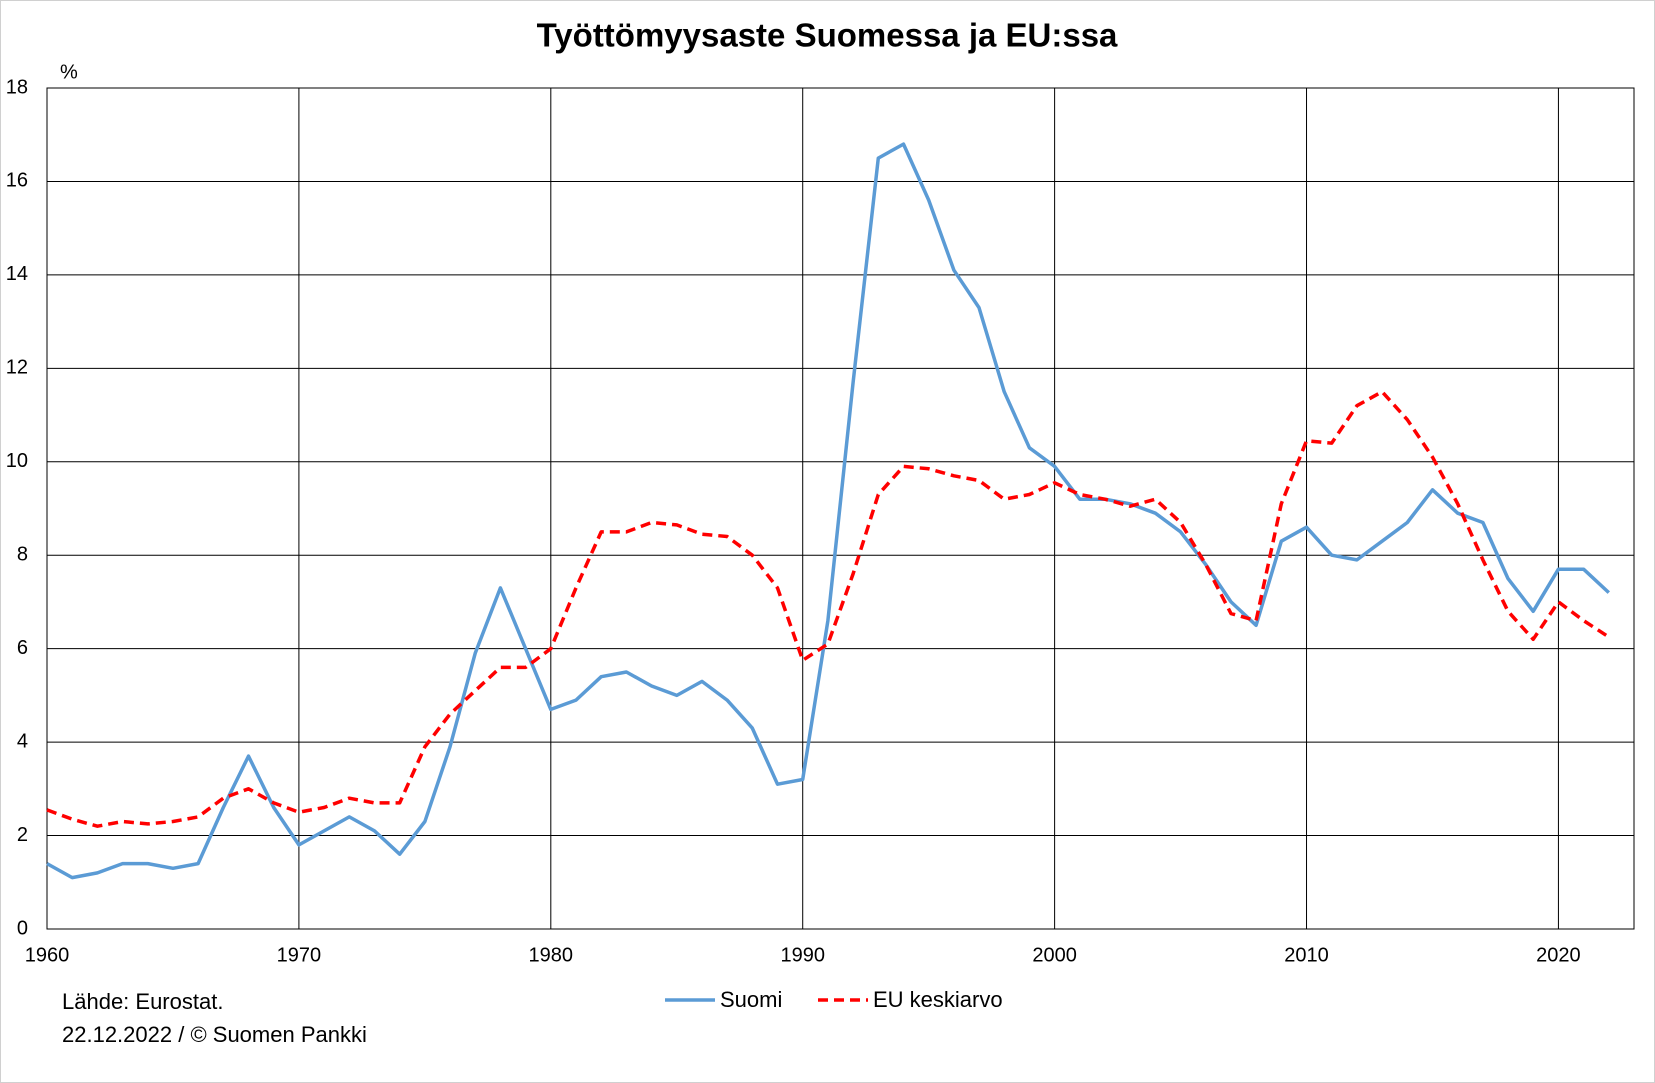 The image size is (1655, 1083). I want to click on y-tick-label: 14, so click(17, 274).